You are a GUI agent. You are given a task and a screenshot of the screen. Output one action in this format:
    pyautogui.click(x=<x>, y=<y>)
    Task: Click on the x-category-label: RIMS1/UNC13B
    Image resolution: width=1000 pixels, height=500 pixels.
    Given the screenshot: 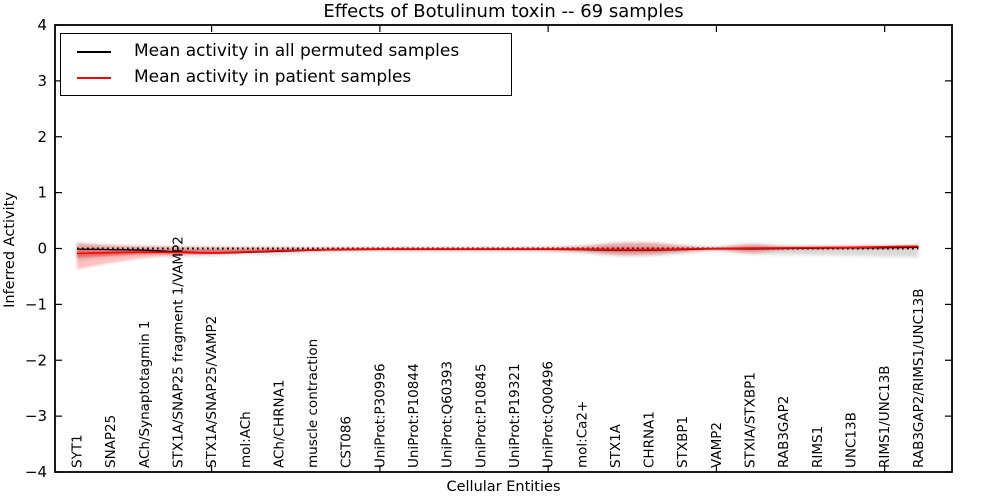 What is the action you would take?
    pyautogui.click(x=885, y=416)
    